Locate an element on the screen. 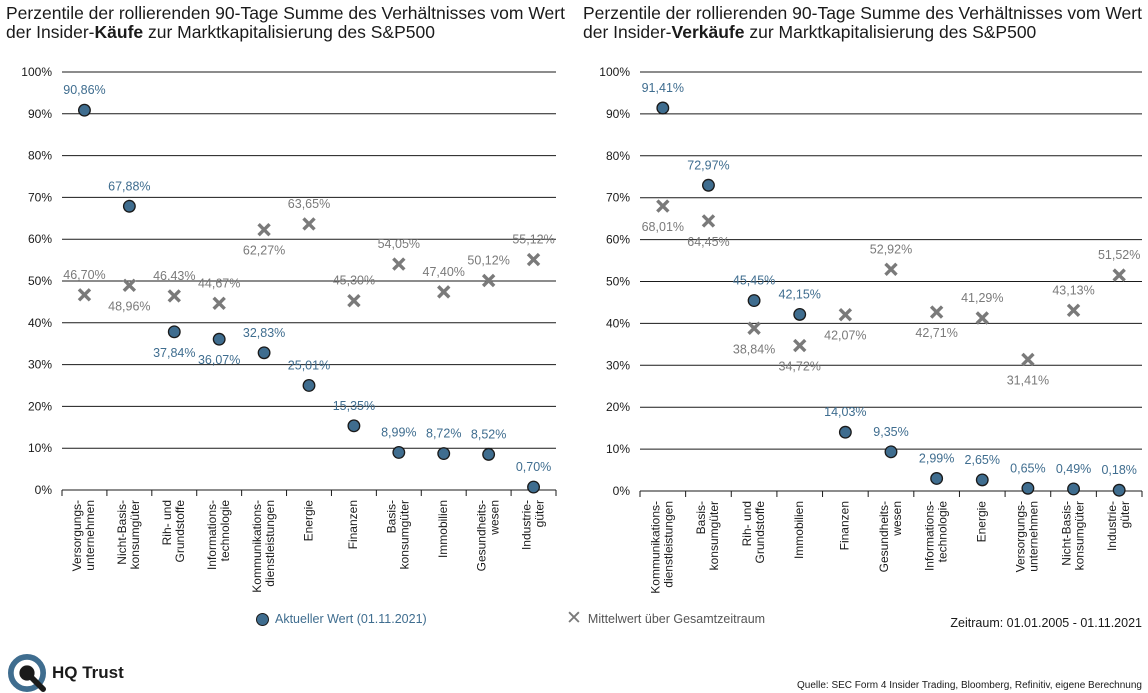 The height and width of the screenshot is (693, 1148). purchases-category-label: Gesundheits-wesen is located at coordinates (487, 535).